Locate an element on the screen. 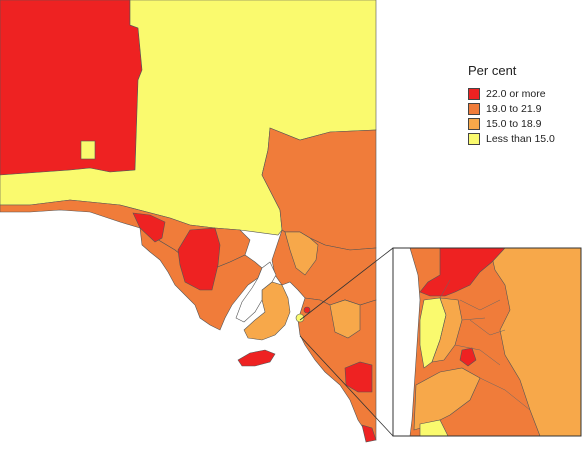 Image resolution: width=584 pixels, height=450 pixels. region-west-red is located at coordinates (149, 227).